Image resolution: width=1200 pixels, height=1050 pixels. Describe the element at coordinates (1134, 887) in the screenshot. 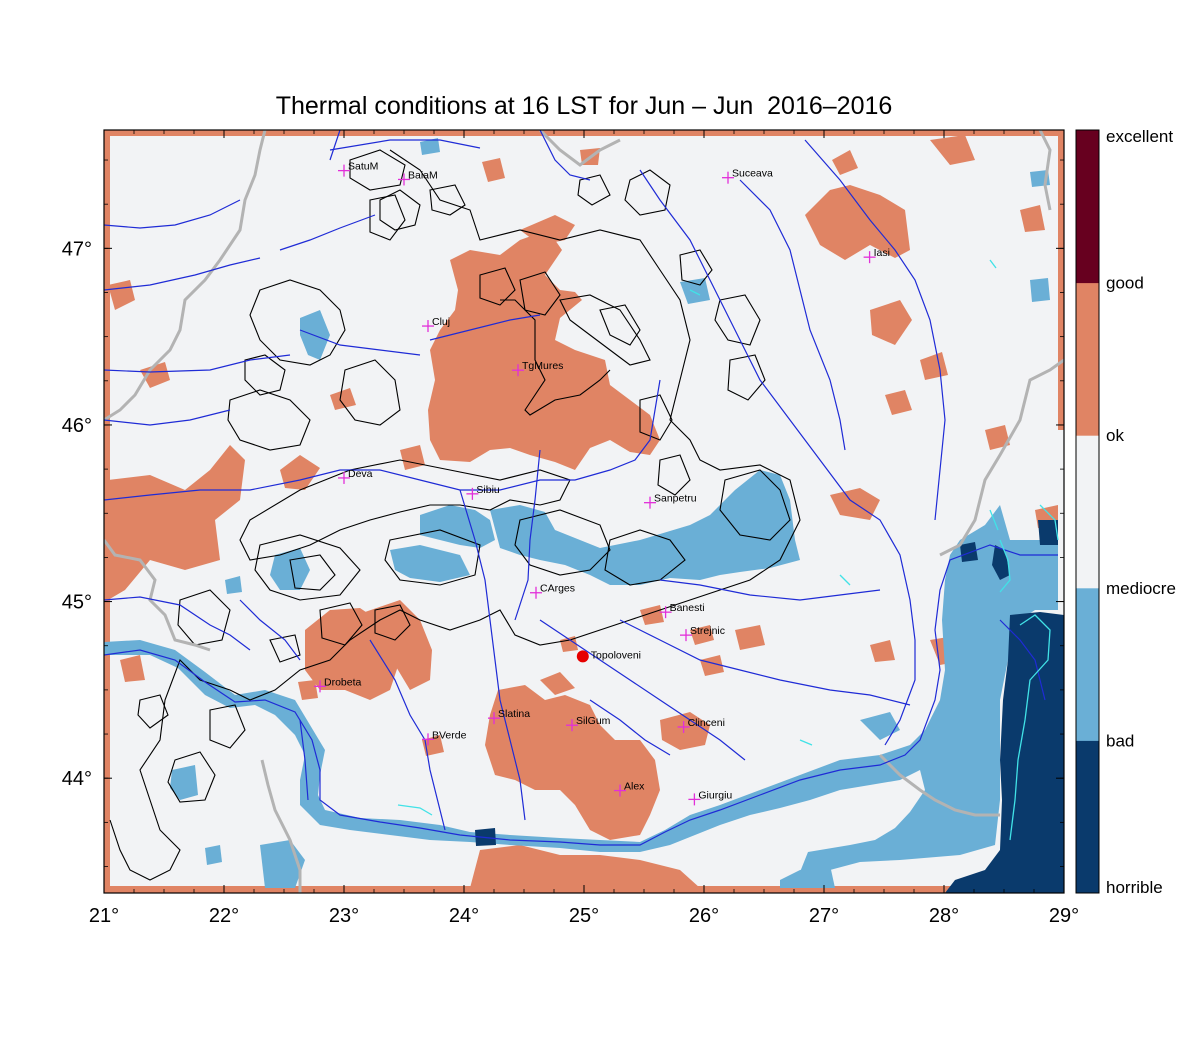

I see `legend-label-horrible: horrible` at that location.